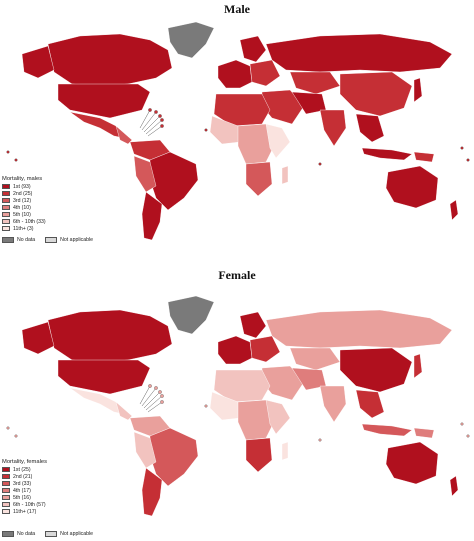 The width and height of the screenshot is (474, 541). I want to click on legend-label: 3rd (33), so click(22, 483).